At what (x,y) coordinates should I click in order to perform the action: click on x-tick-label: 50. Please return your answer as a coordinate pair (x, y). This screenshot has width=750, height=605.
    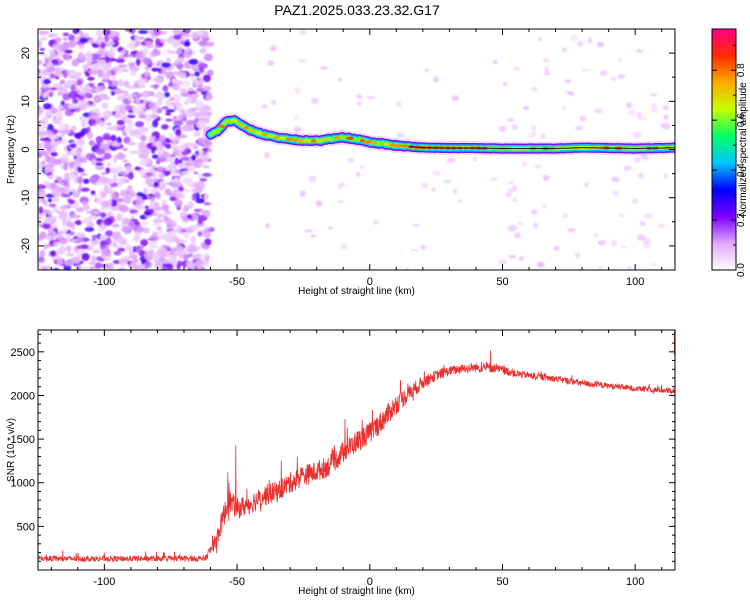
    Looking at the image, I should click on (502, 582).